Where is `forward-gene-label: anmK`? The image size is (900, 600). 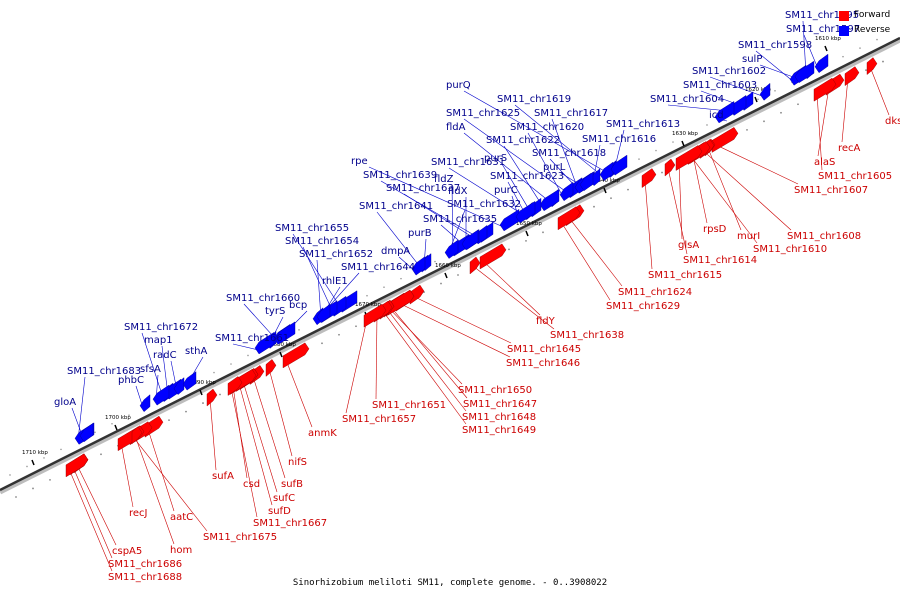
forward-gene-label: anmK is located at coordinates (322, 433).